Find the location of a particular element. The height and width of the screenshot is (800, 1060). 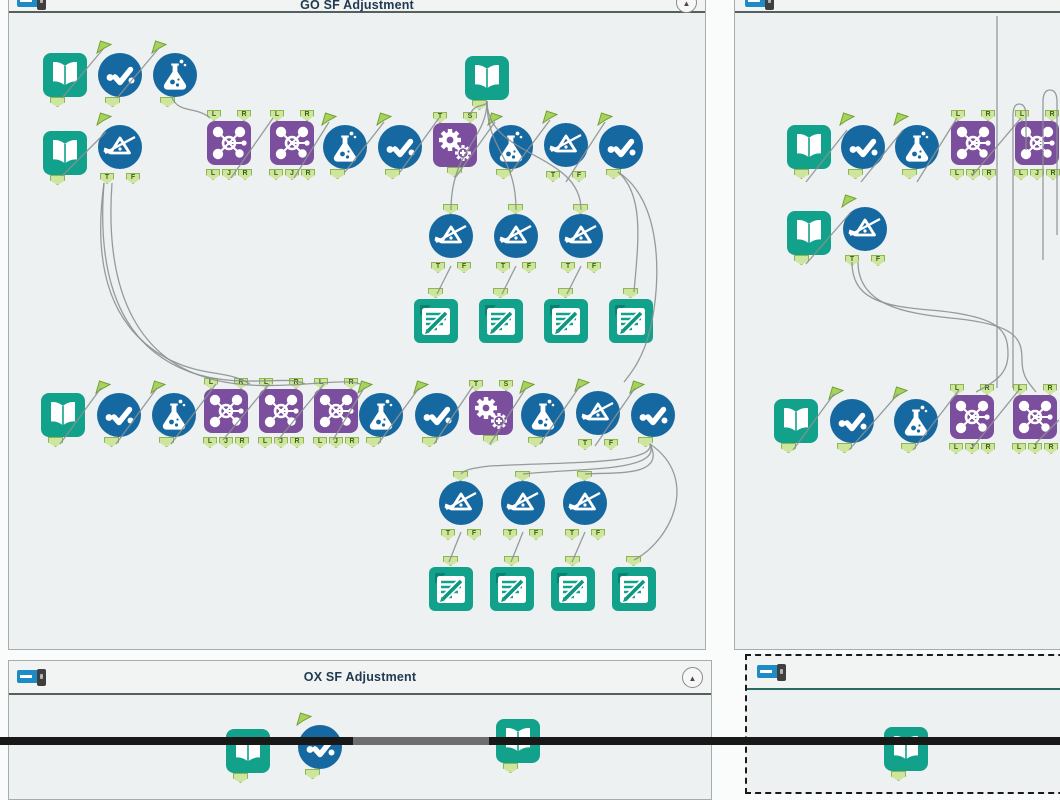

collapse-button: ▲ is located at coordinates (692, 677).